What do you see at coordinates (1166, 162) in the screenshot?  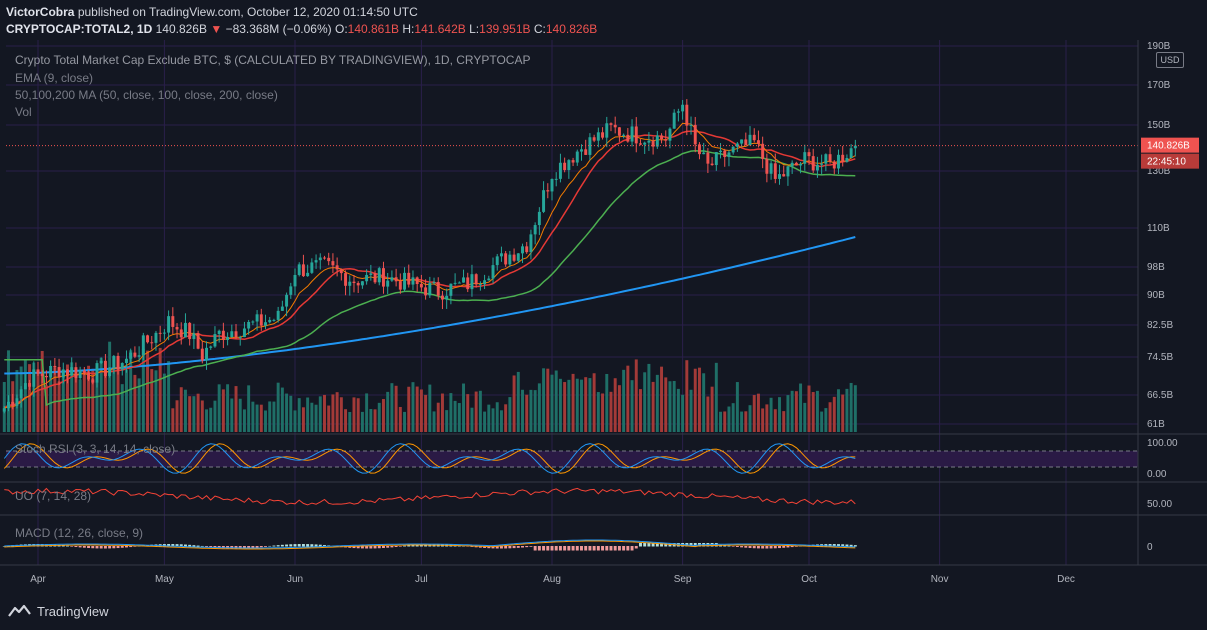 I see `countdown-label: 22:45:10` at bounding box center [1166, 162].